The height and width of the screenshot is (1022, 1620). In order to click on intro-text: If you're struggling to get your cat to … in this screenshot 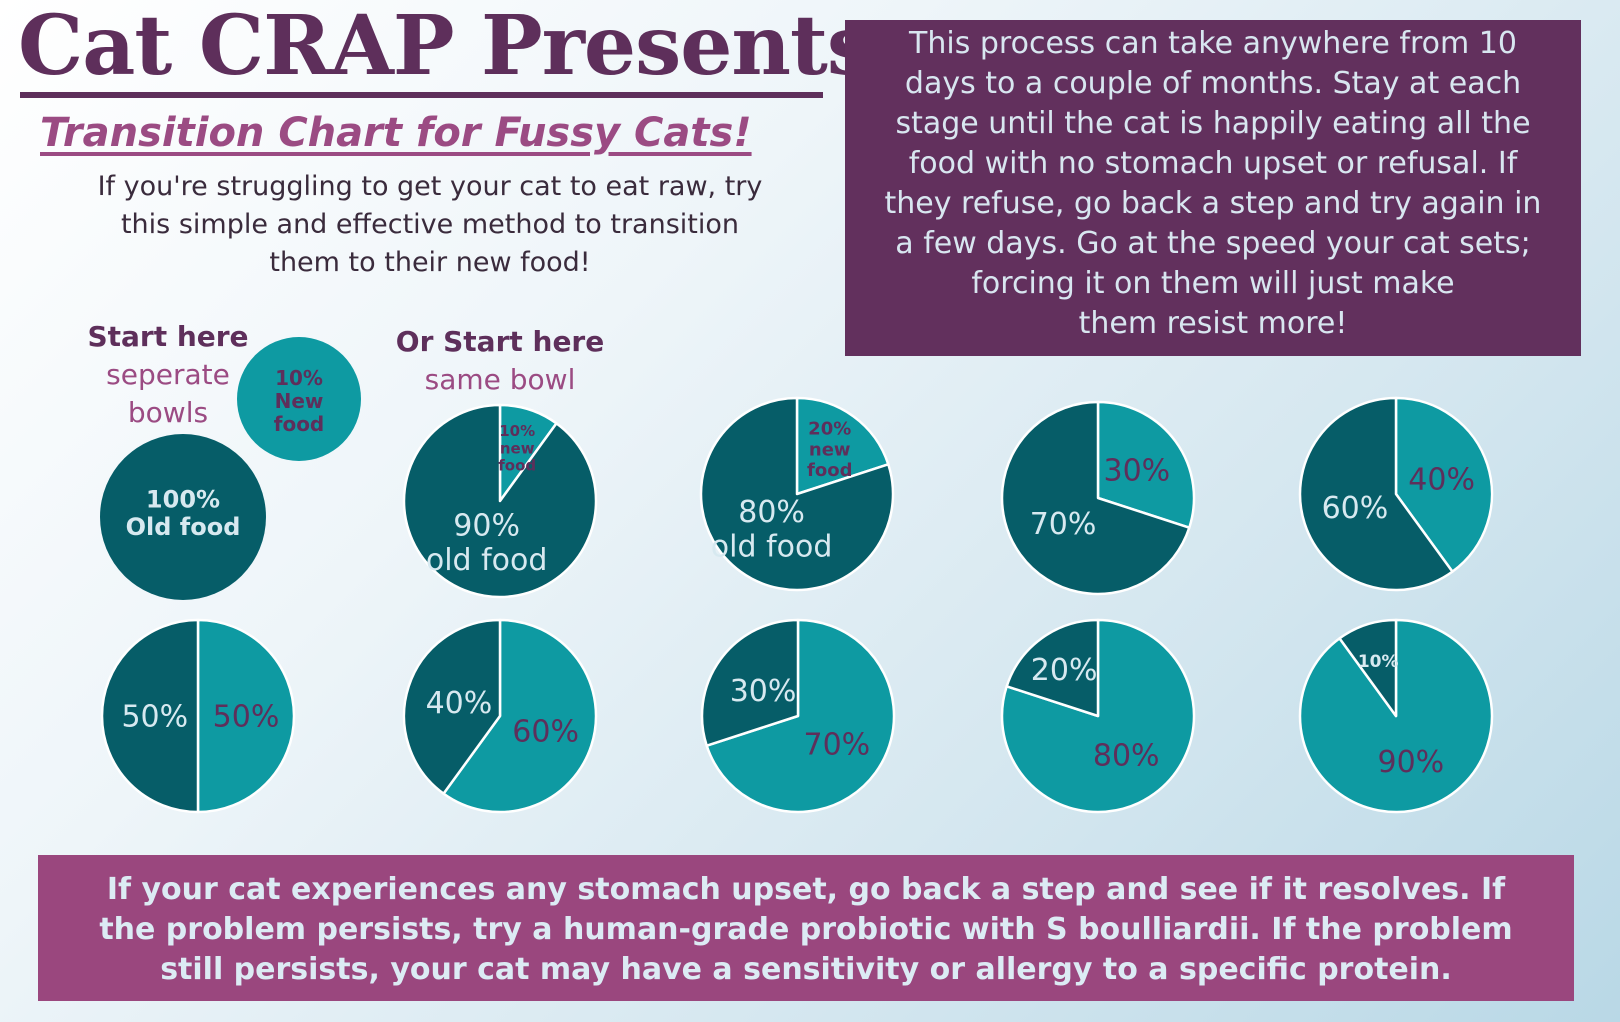, I will do `click(430, 225)`.